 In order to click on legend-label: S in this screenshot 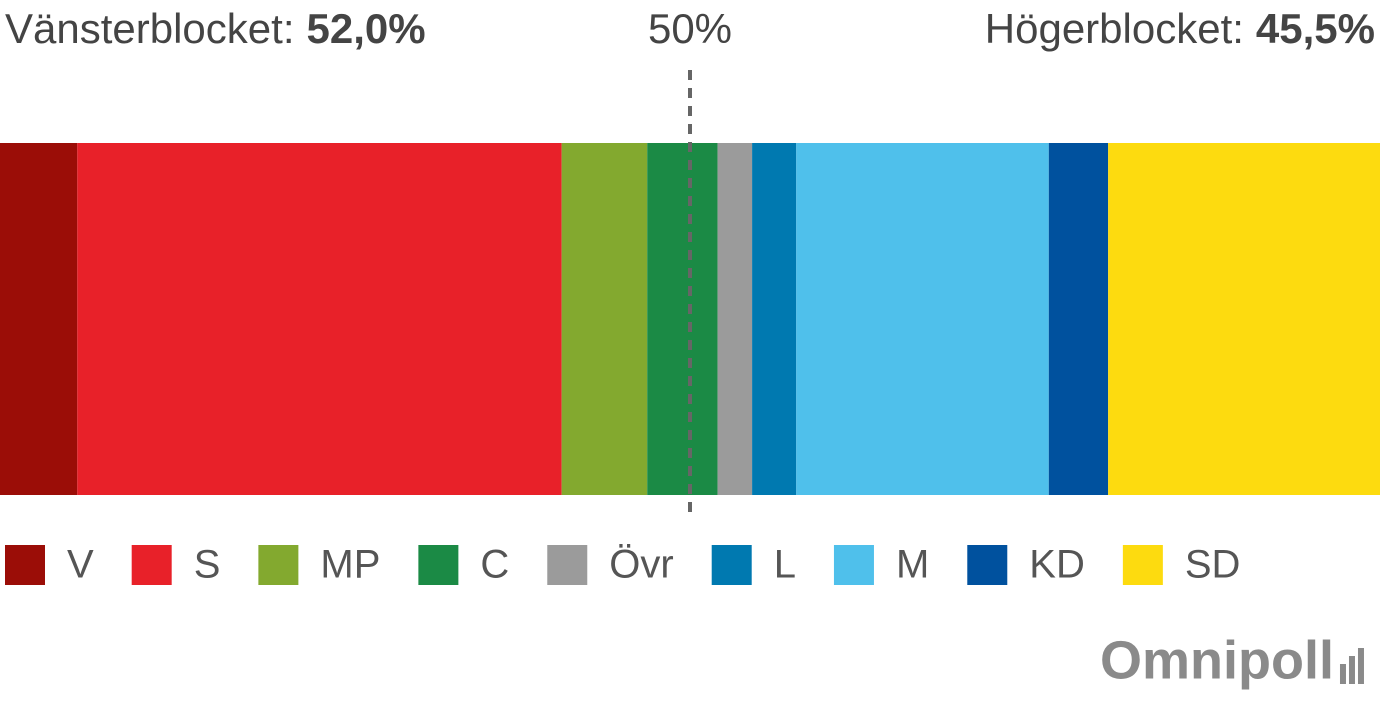, I will do `click(207, 565)`.